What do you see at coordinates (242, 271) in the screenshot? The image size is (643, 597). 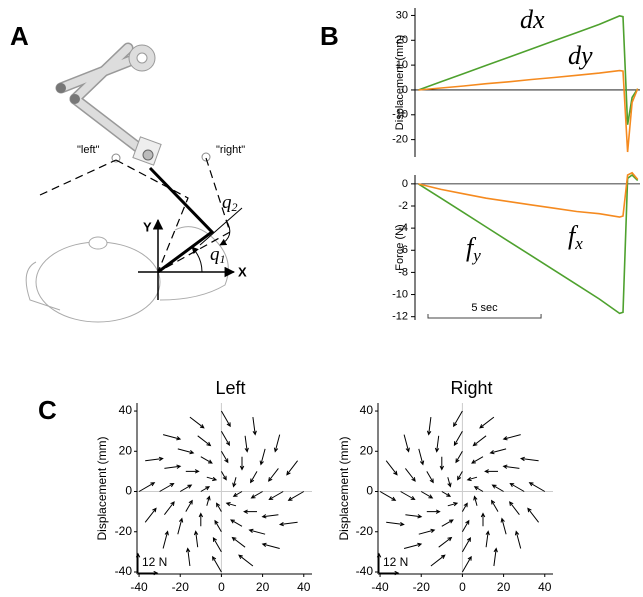 I see `axis-label: X` at bounding box center [242, 271].